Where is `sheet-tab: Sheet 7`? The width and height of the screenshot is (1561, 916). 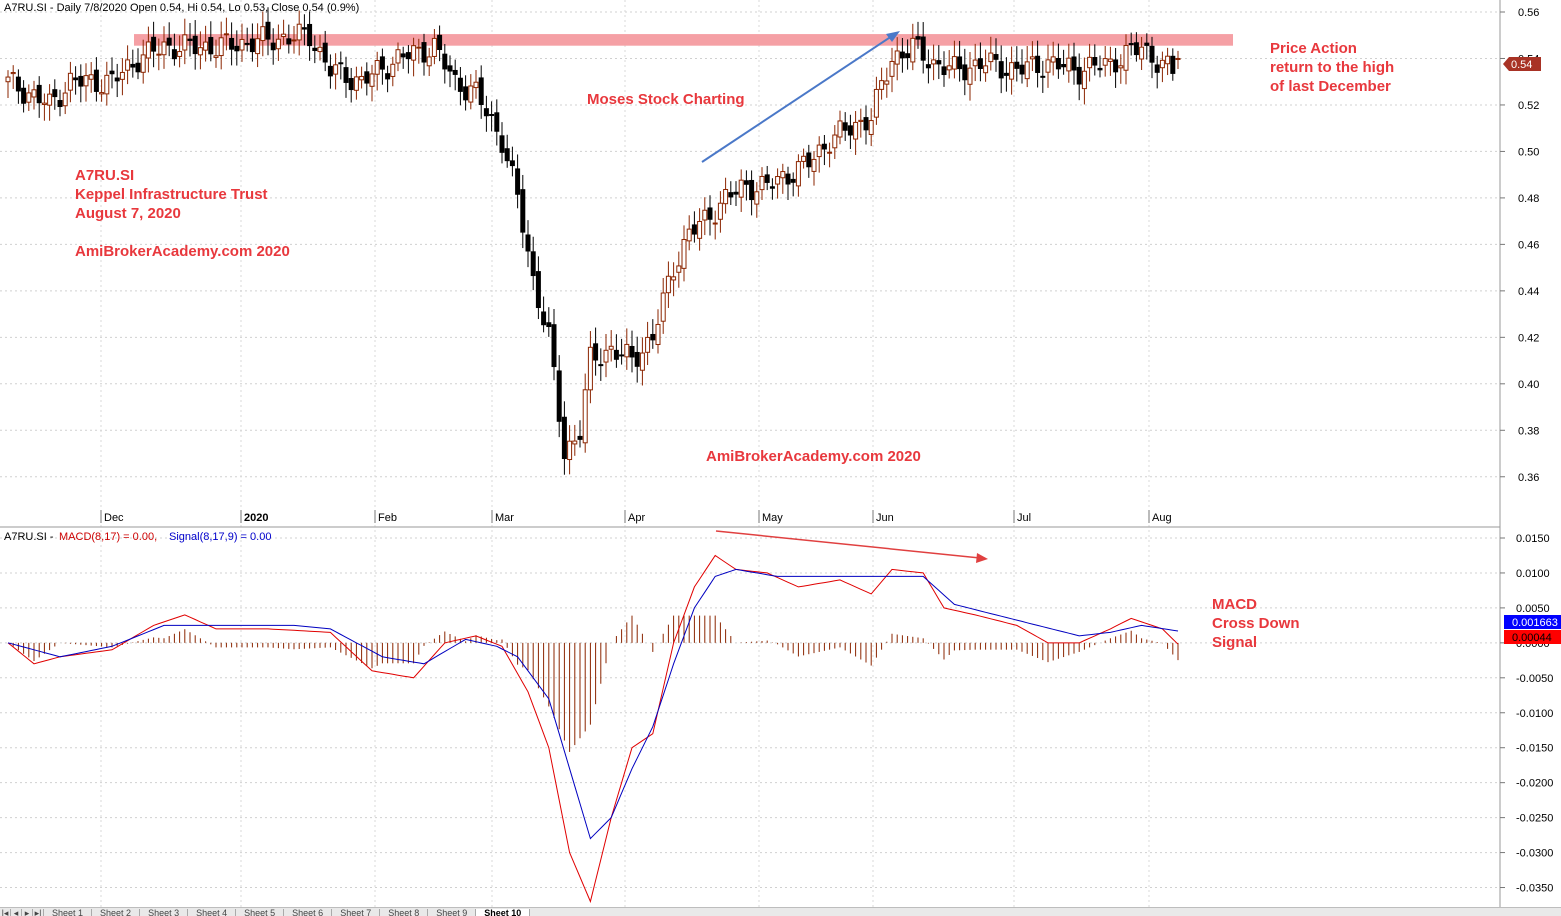 sheet-tab: Sheet 7 is located at coordinates (356, 912).